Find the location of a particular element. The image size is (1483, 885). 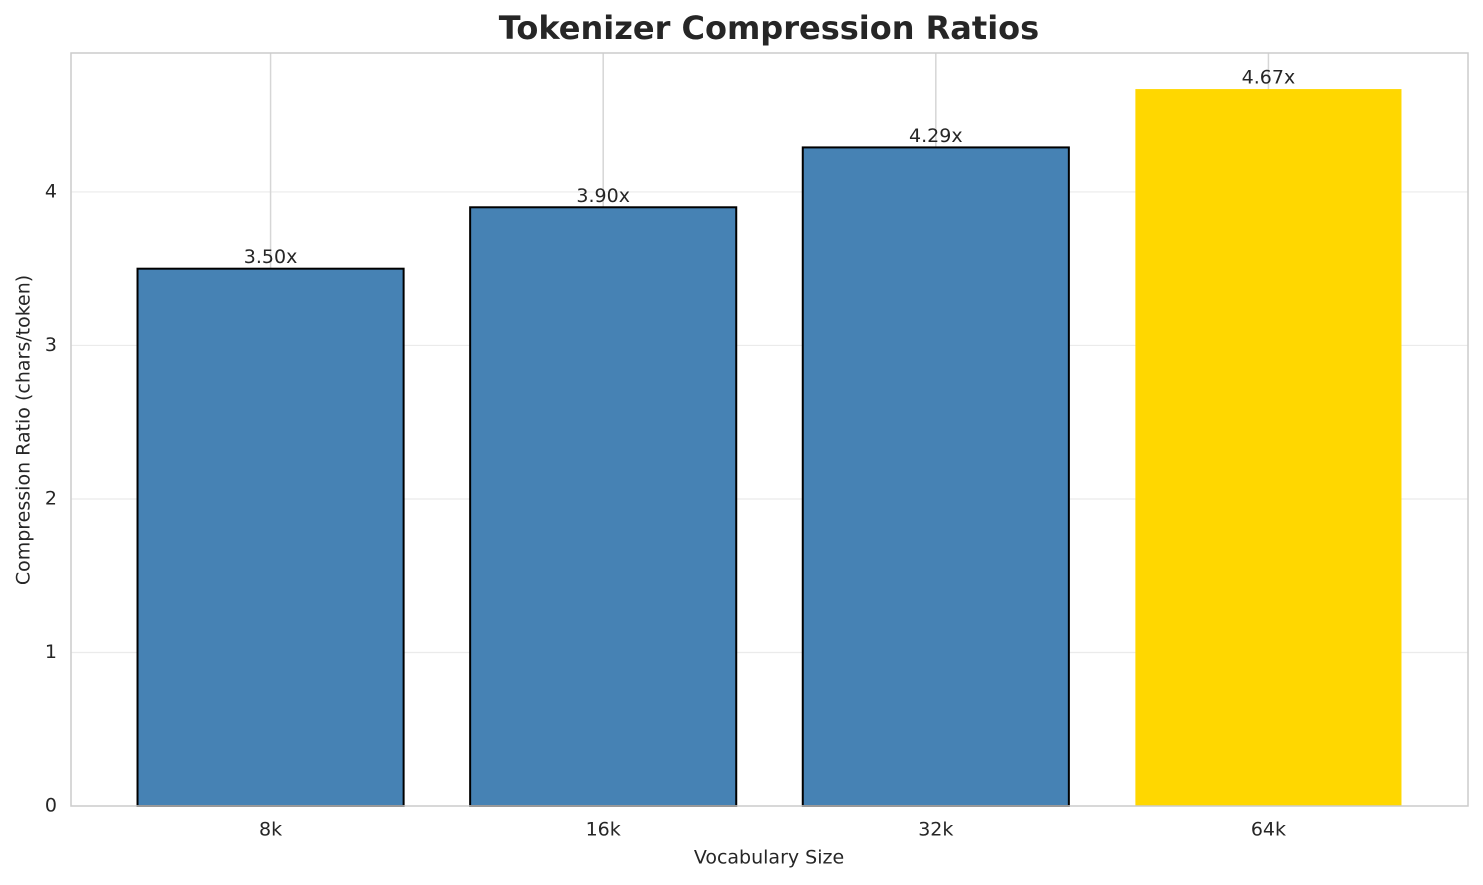

value-label: 4.67x is located at coordinates (1269, 78).